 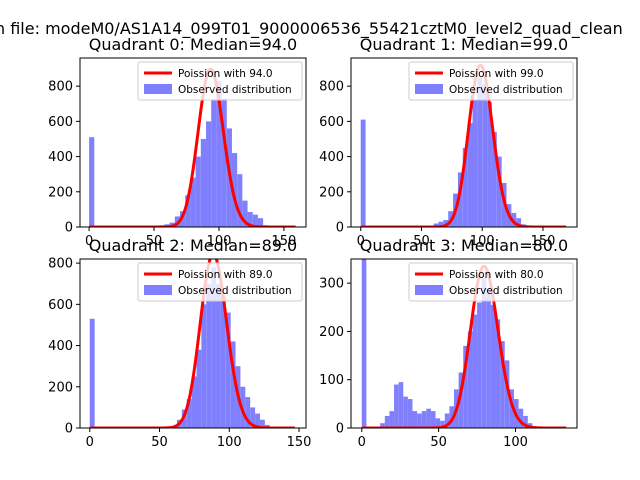 I want to click on legend: Poission with 94.0 Observed distribution, so click(x=220, y=81).